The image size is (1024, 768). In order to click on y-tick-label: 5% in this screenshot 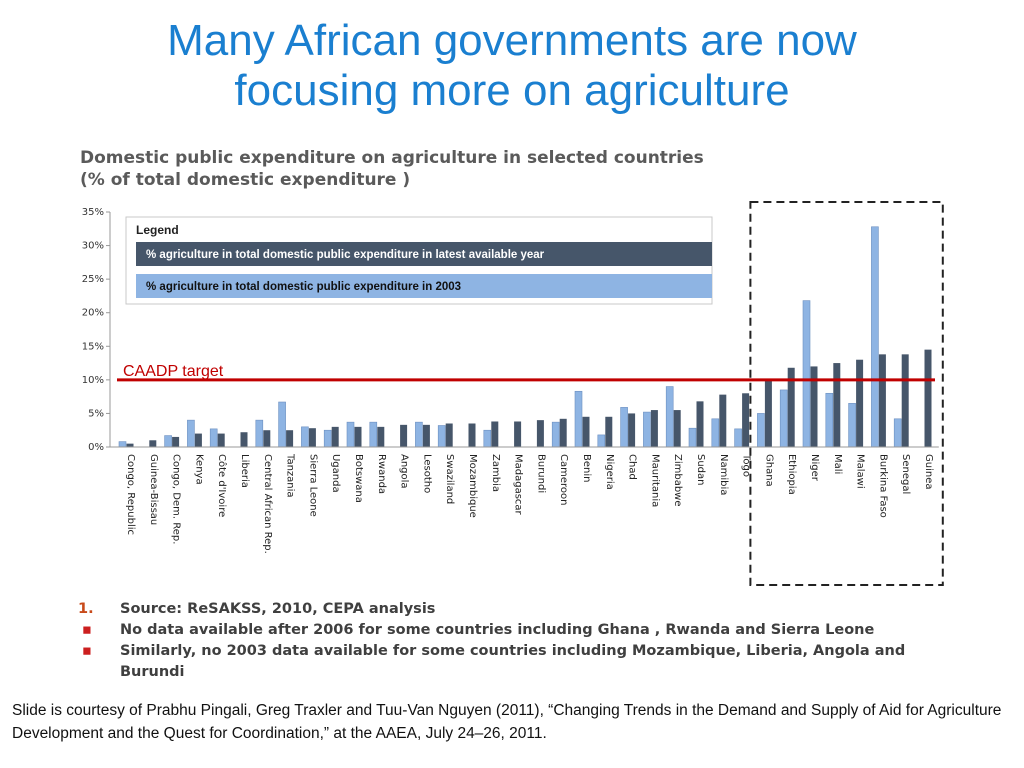, I will do `click(96, 413)`.